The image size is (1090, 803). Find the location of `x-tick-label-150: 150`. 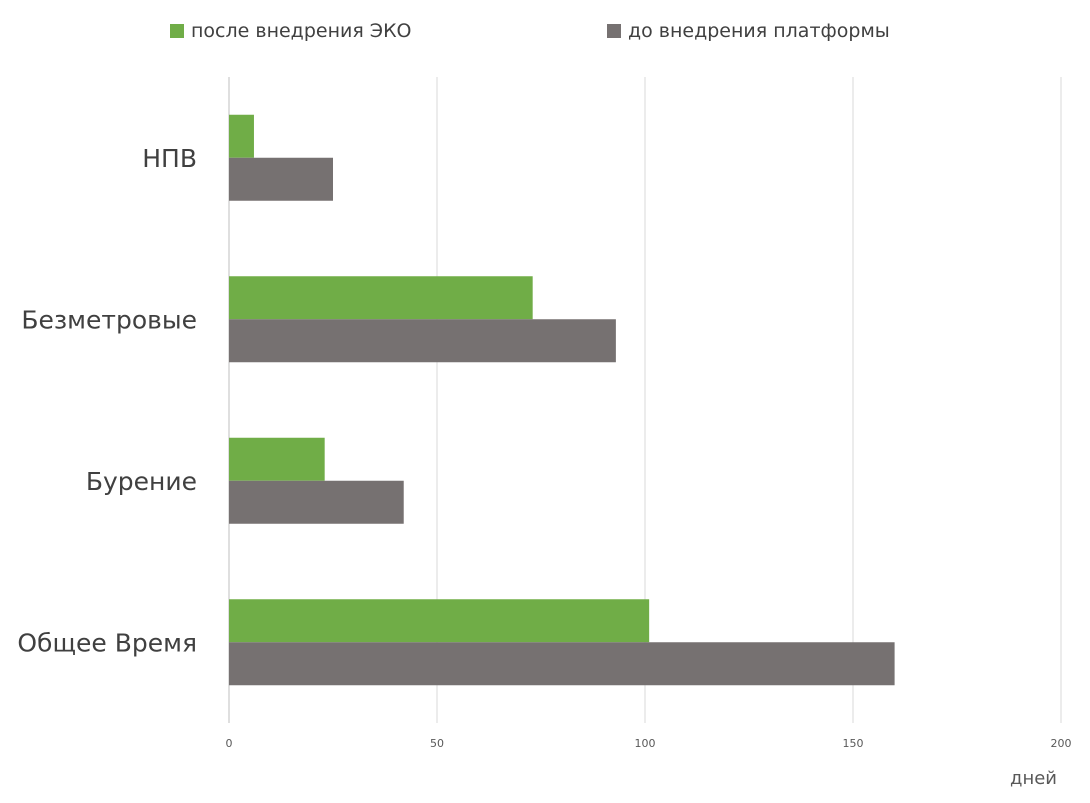

x-tick-label-150: 150 is located at coordinates (853, 743).